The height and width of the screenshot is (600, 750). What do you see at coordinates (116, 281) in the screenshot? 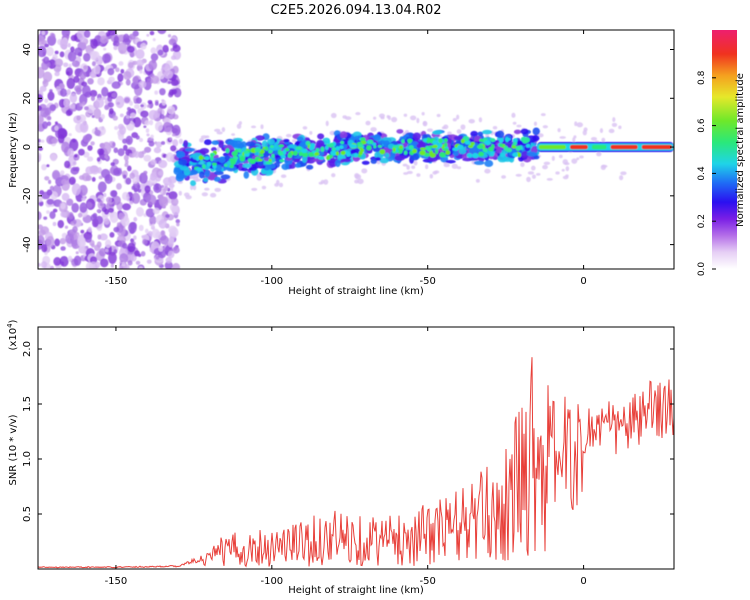
I see `spectrogram-x-tick-label: -150` at bounding box center [116, 281].